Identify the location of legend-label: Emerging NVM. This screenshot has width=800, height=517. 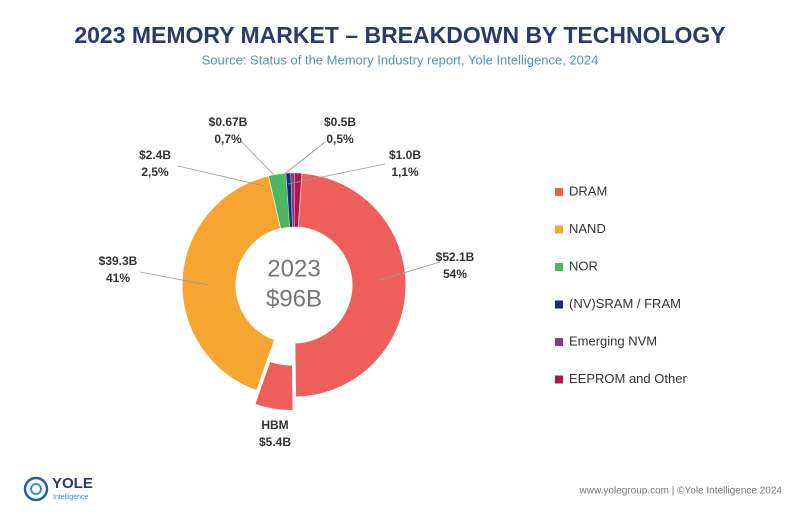
(613, 340).